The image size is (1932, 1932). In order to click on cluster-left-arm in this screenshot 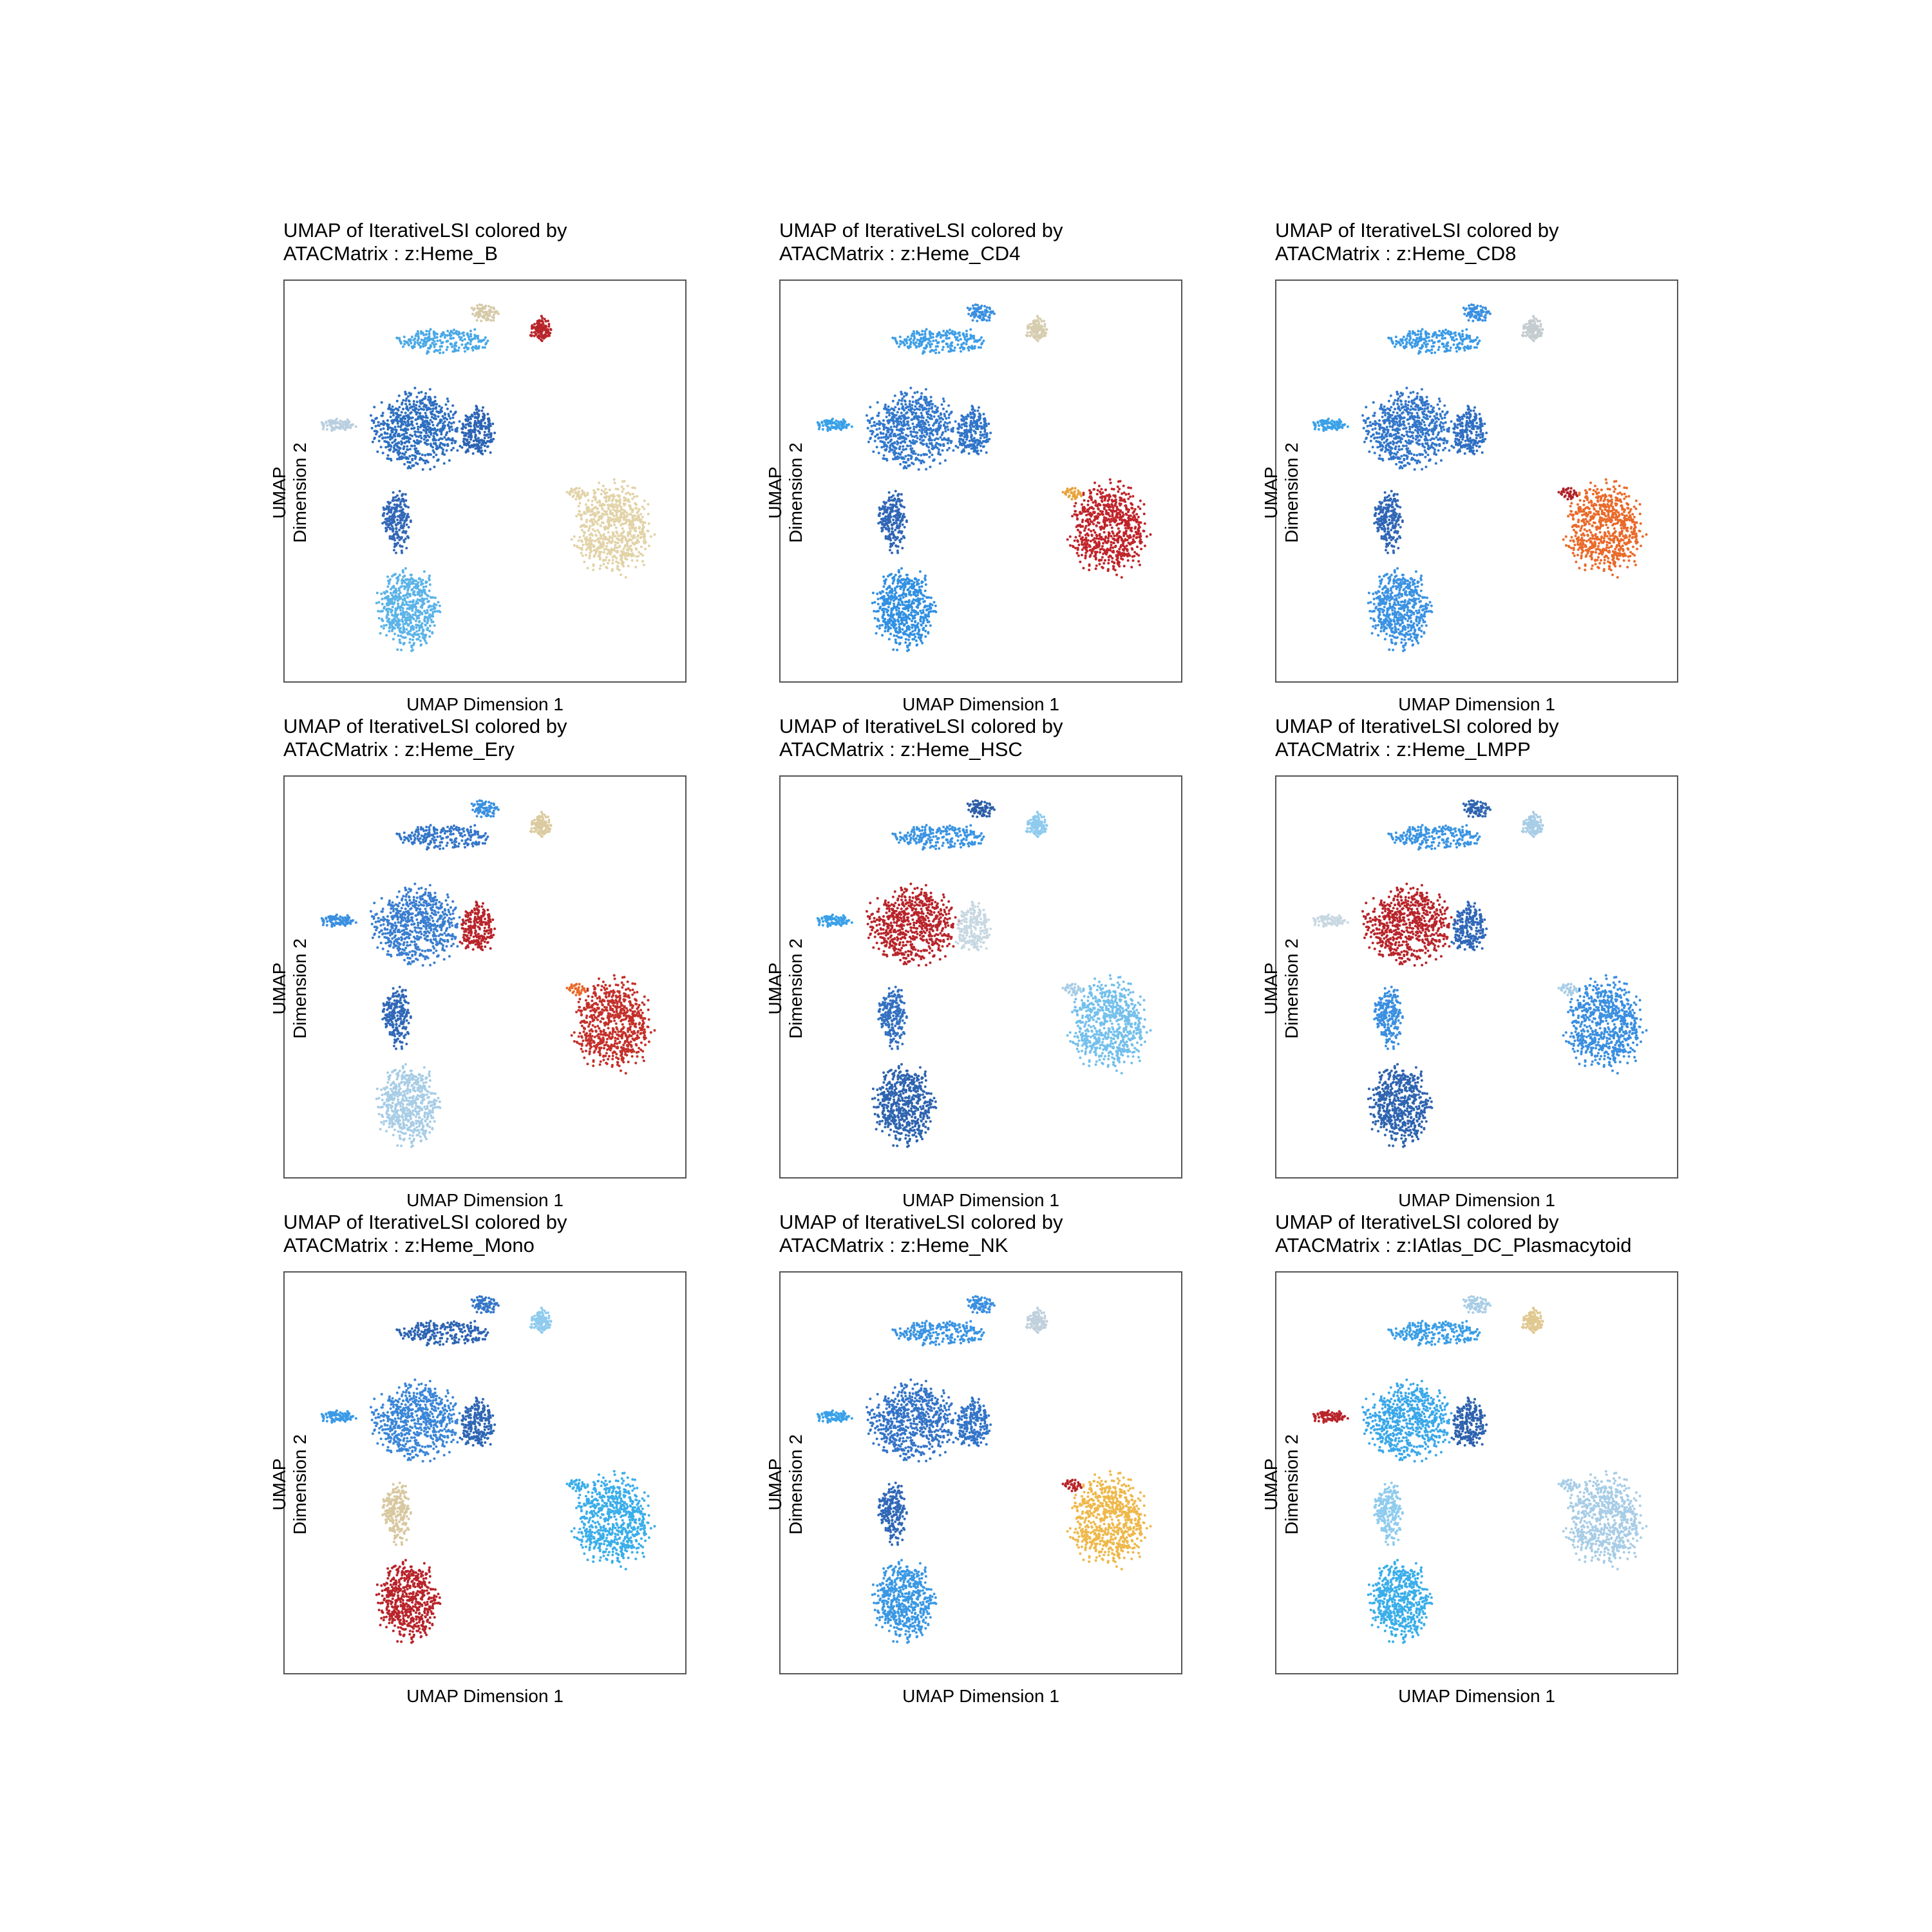, I will do `click(835, 425)`.